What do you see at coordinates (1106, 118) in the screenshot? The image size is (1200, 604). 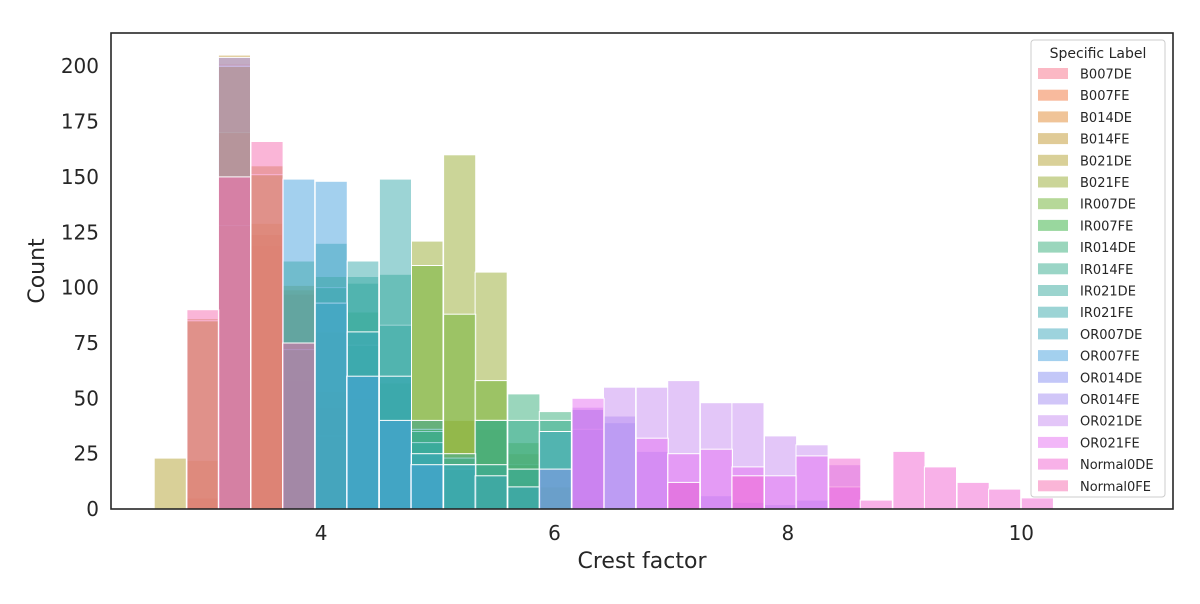 I see `legend-label-b014de: B014DE` at bounding box center [1106, 118].